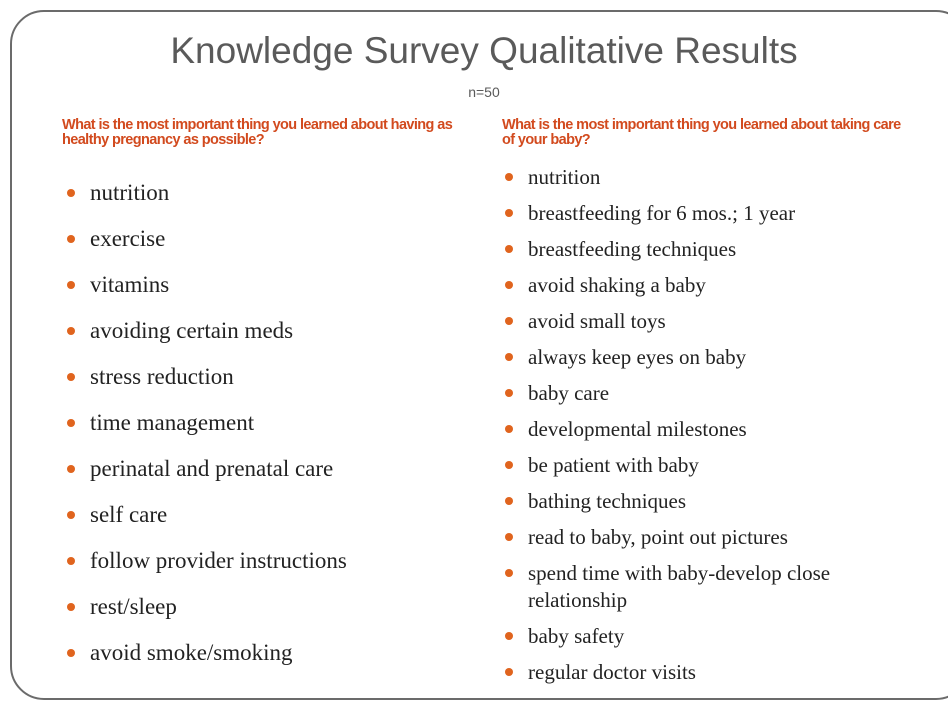  I want to click on answer-item: exercise, so click(205, 239).